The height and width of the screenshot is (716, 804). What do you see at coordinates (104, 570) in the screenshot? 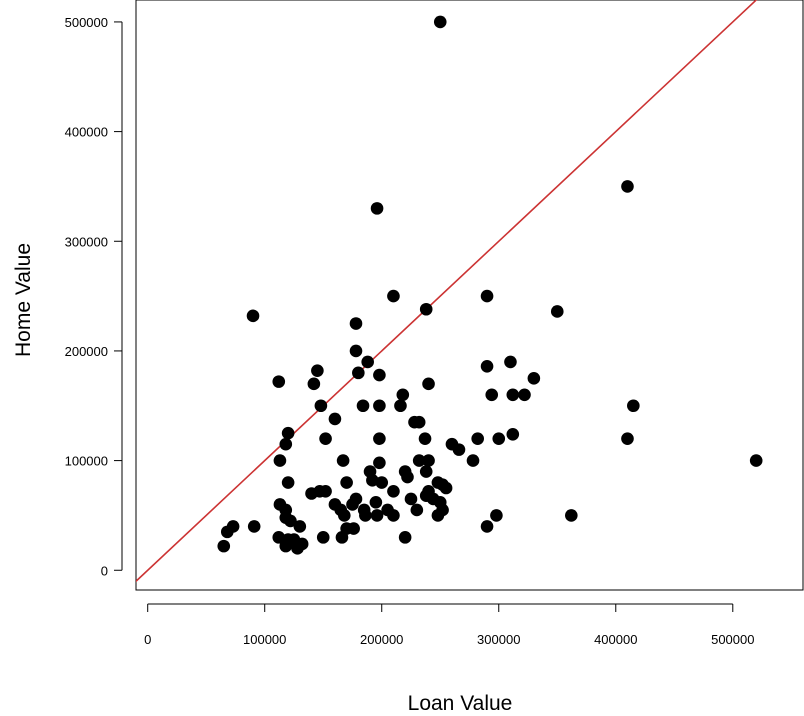
I see `y-tick-label: 0` at bounding box center [104, 570].